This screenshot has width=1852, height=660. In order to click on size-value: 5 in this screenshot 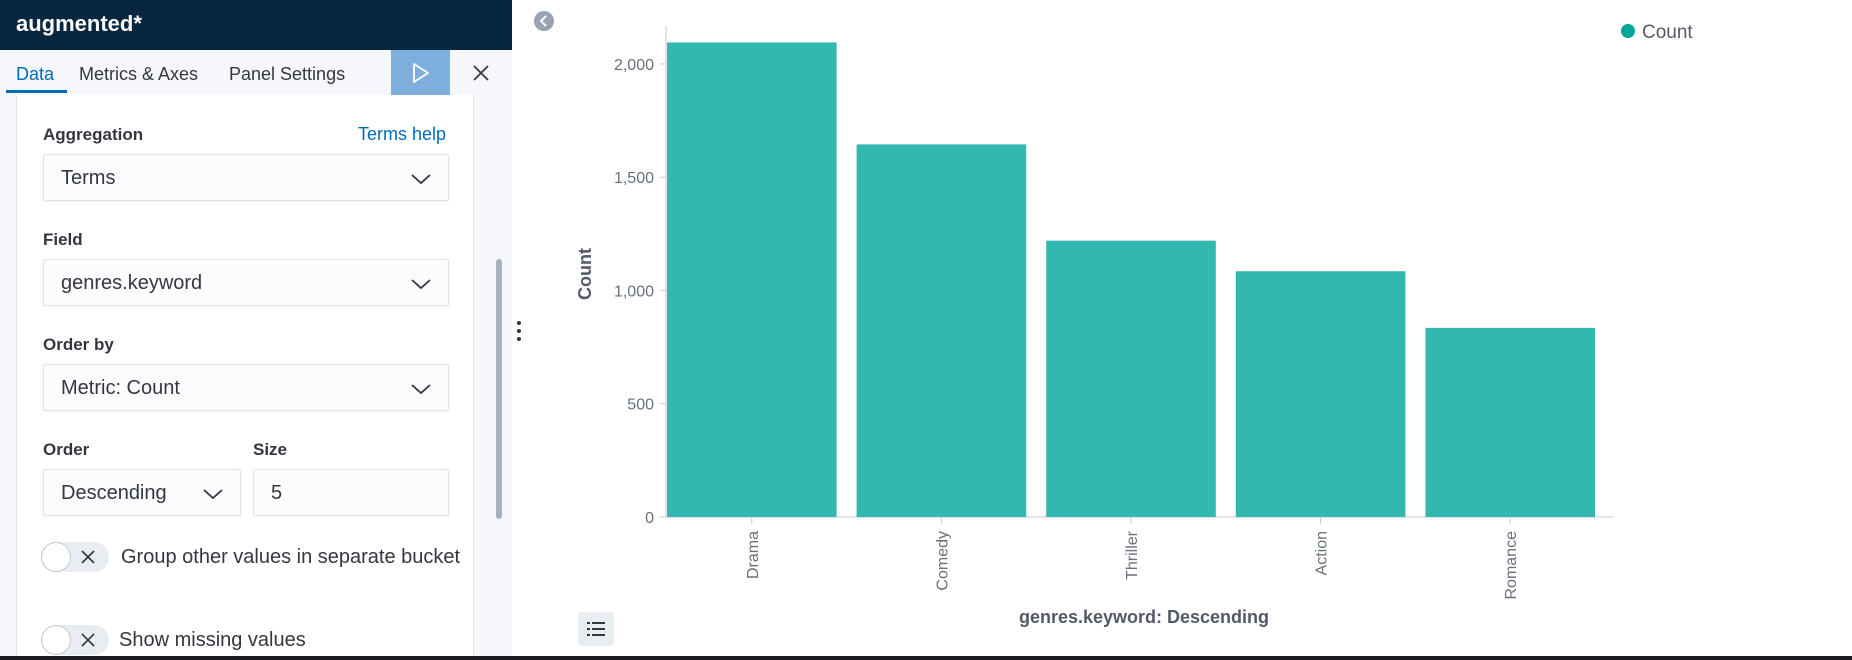, I will do `click(277, 493)`.